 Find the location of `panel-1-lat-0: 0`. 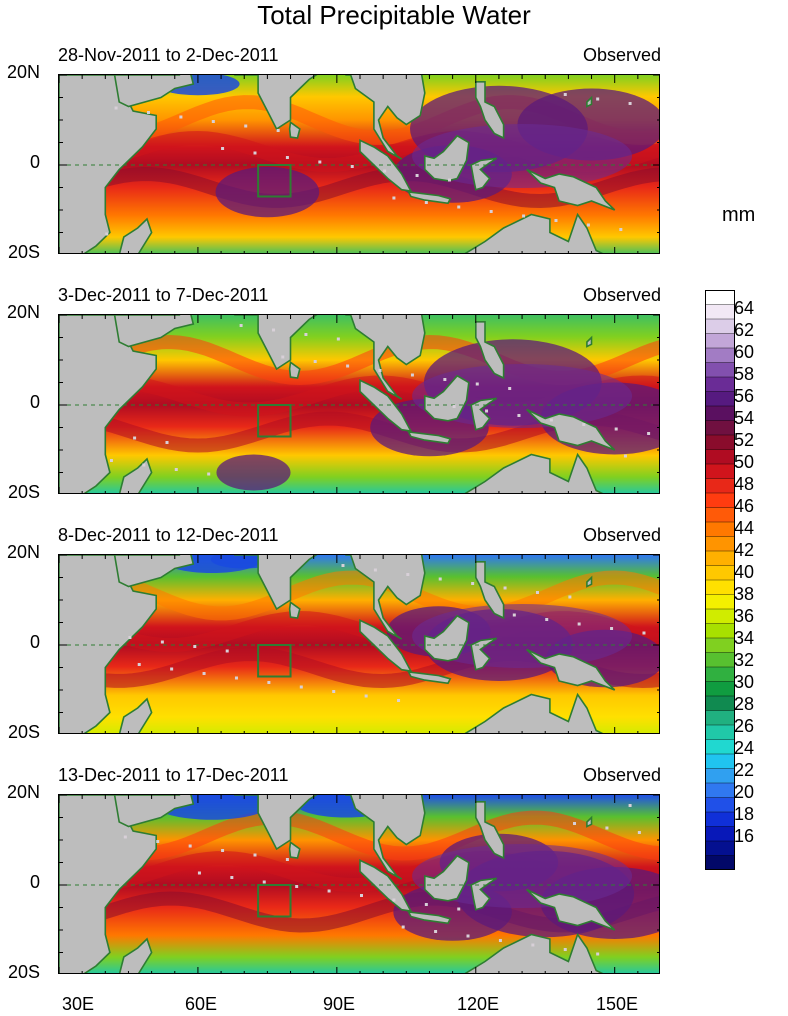

panel-1-lat-0: 0 is located at coordinates (34, 162).